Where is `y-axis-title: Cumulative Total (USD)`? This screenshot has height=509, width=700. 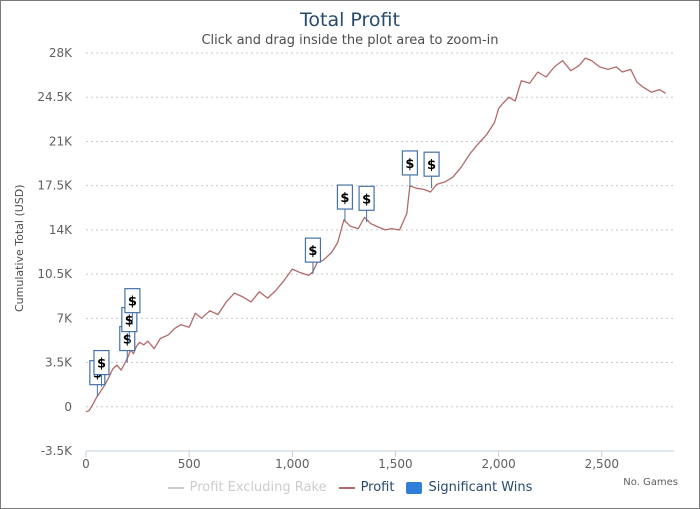 y-axis-title: Cumulative Total (USD) is located at coordinates (19, 248).